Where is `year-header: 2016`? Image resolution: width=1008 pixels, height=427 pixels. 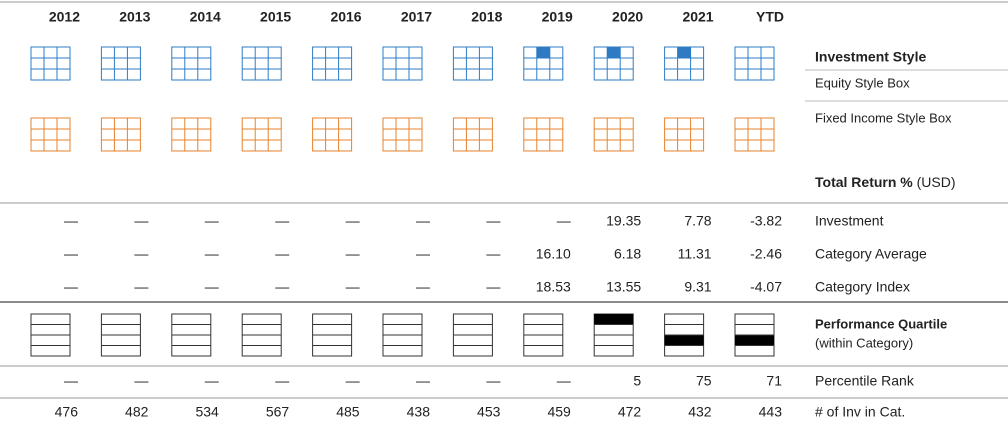 year-header: 2016 is located at coordinates (345, 17).